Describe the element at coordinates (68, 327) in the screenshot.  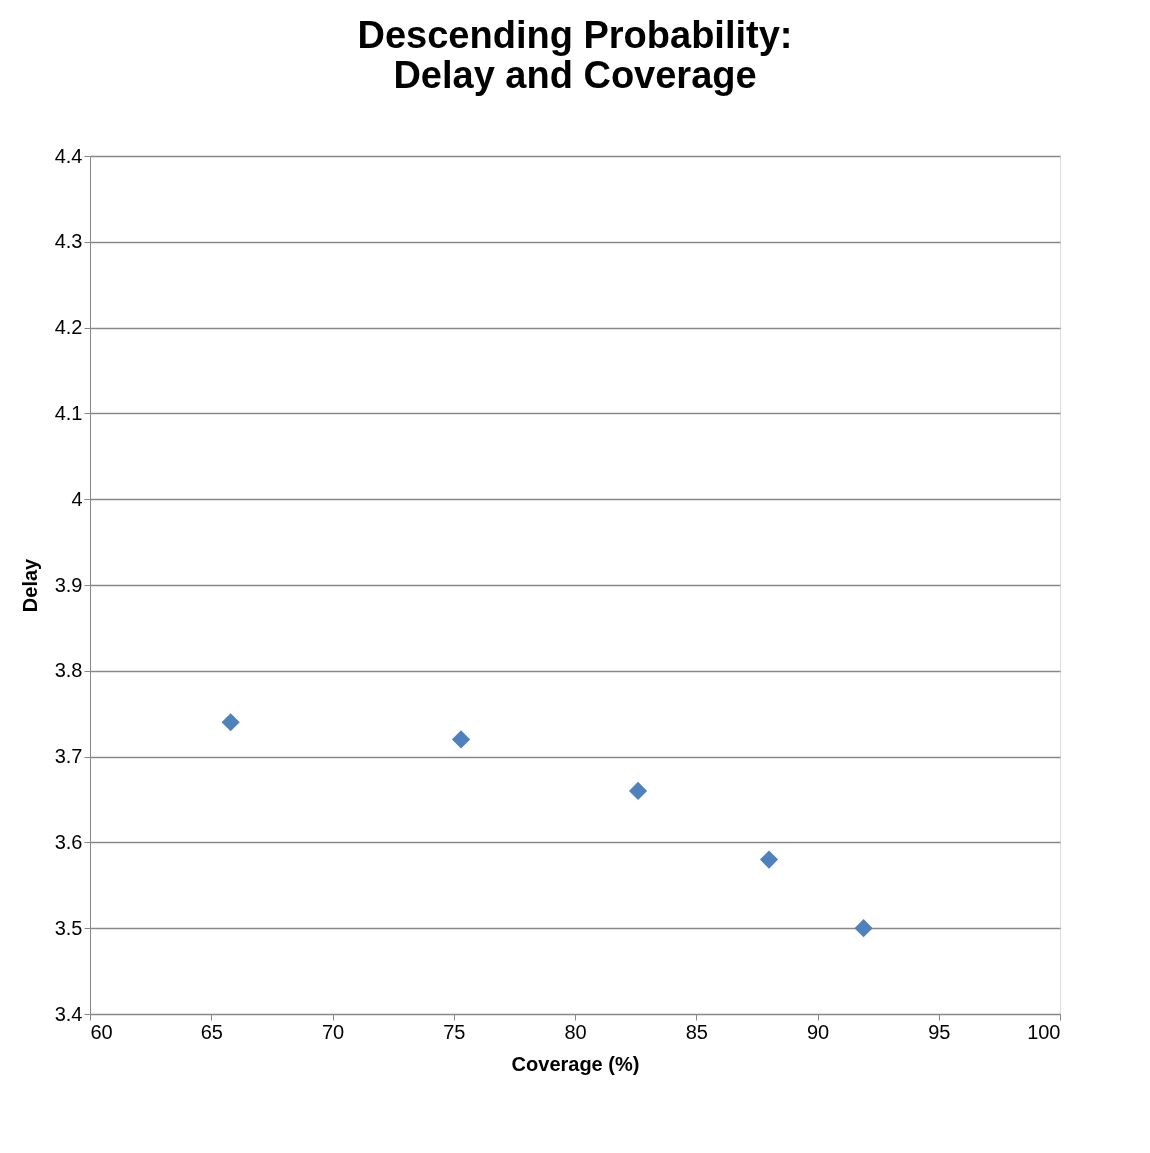
I see `y-tick-label: 4.2` at that location.